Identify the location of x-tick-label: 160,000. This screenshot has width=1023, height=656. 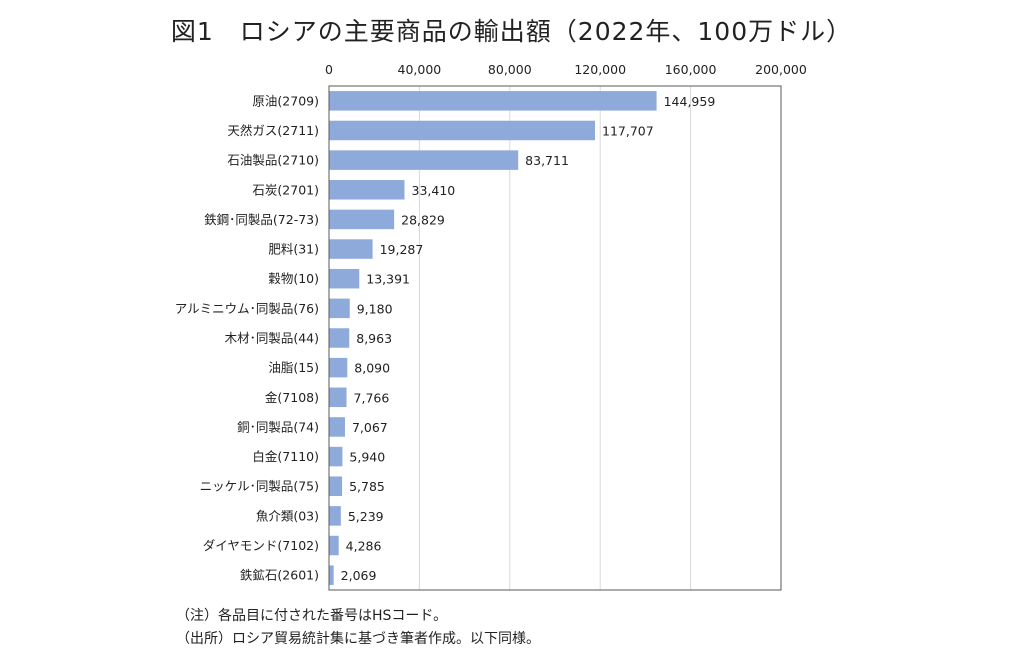
(691, 69).